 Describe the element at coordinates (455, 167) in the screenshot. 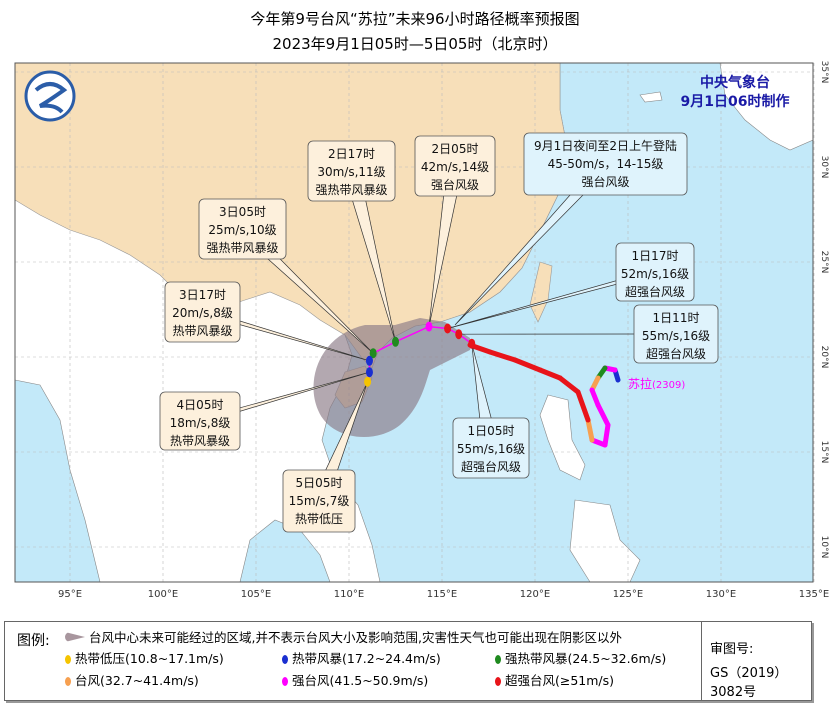

I see `callout-wind: 42m/s,14级` at that location.